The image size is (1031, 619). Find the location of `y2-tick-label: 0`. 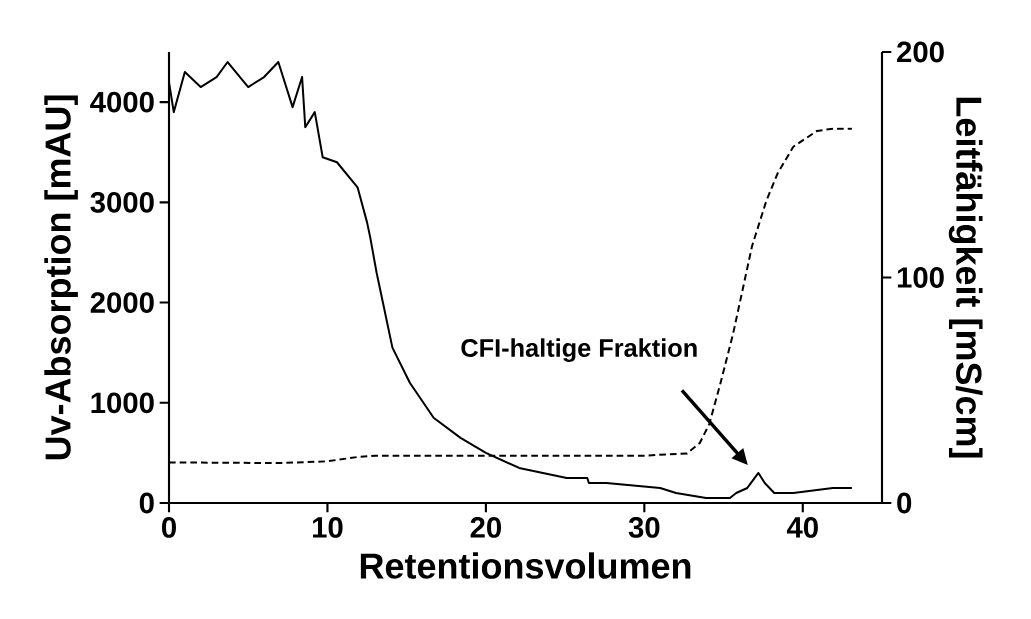

y2-tick-label: 0 is located at coordinates (904, 503).